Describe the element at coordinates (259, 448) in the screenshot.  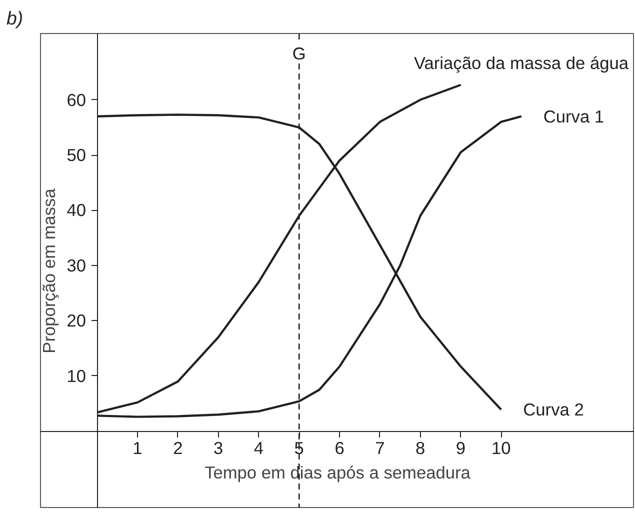
I see `x-tick-label: 4` at that location.